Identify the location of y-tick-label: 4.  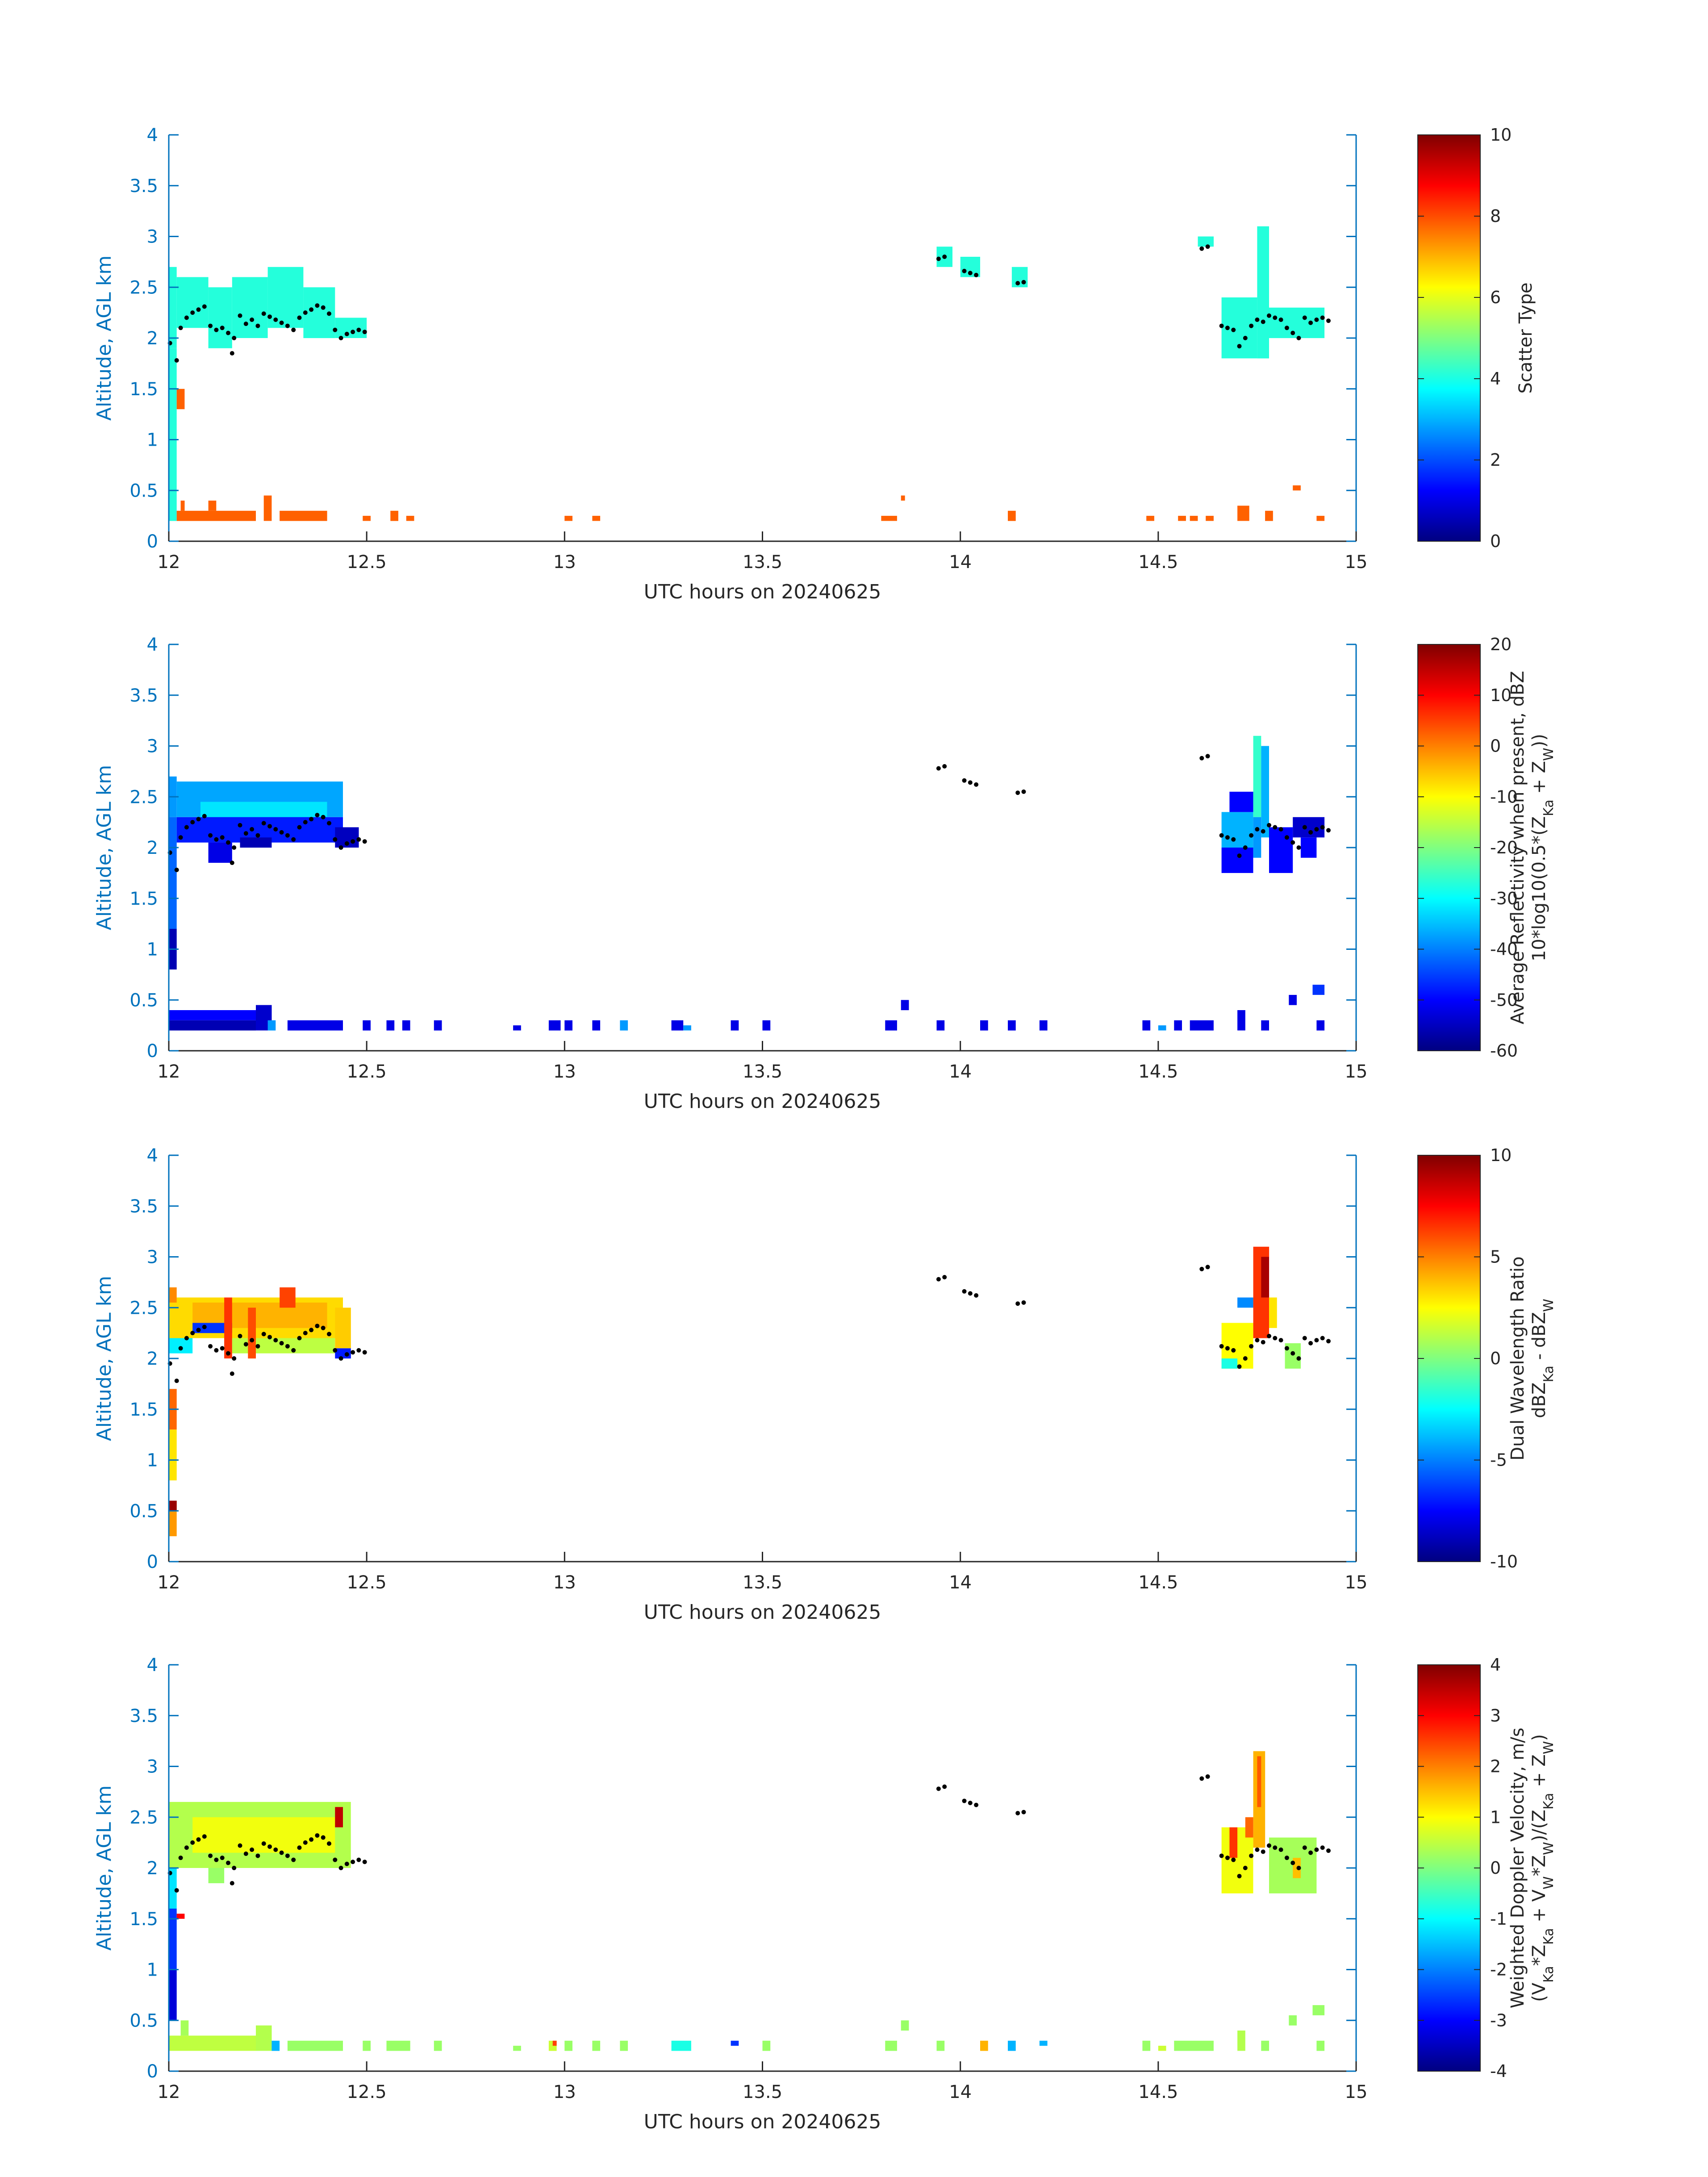
(152, 1665).